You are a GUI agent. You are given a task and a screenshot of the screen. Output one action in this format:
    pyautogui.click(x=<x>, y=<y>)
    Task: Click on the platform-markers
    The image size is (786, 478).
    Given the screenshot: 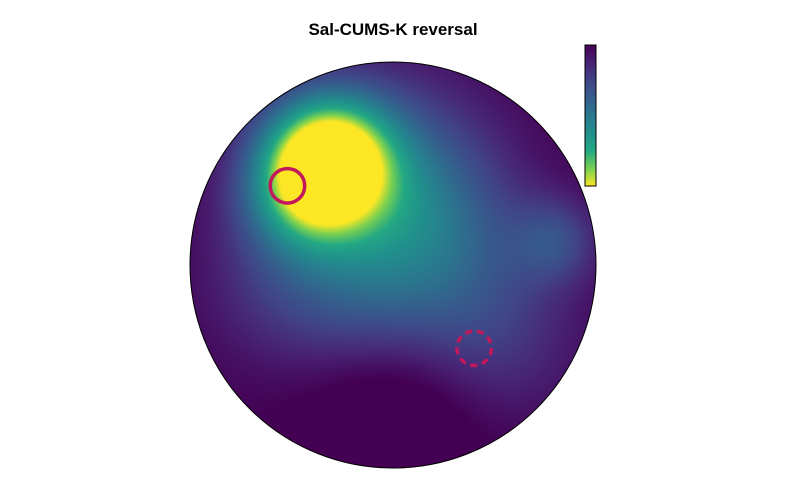 What is the action you would take?
    pyautogui.click(x=381, y=267)
    